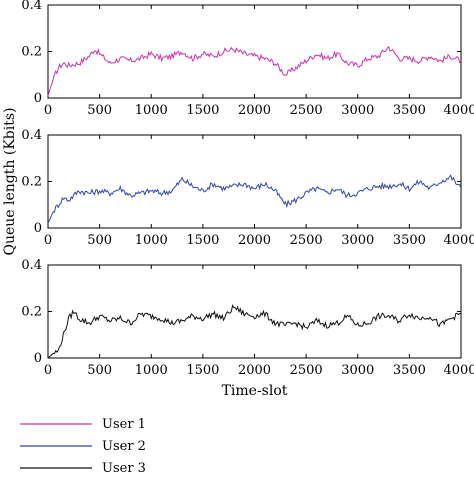  I want to click on legend-label: User 2, so click(124, 446).